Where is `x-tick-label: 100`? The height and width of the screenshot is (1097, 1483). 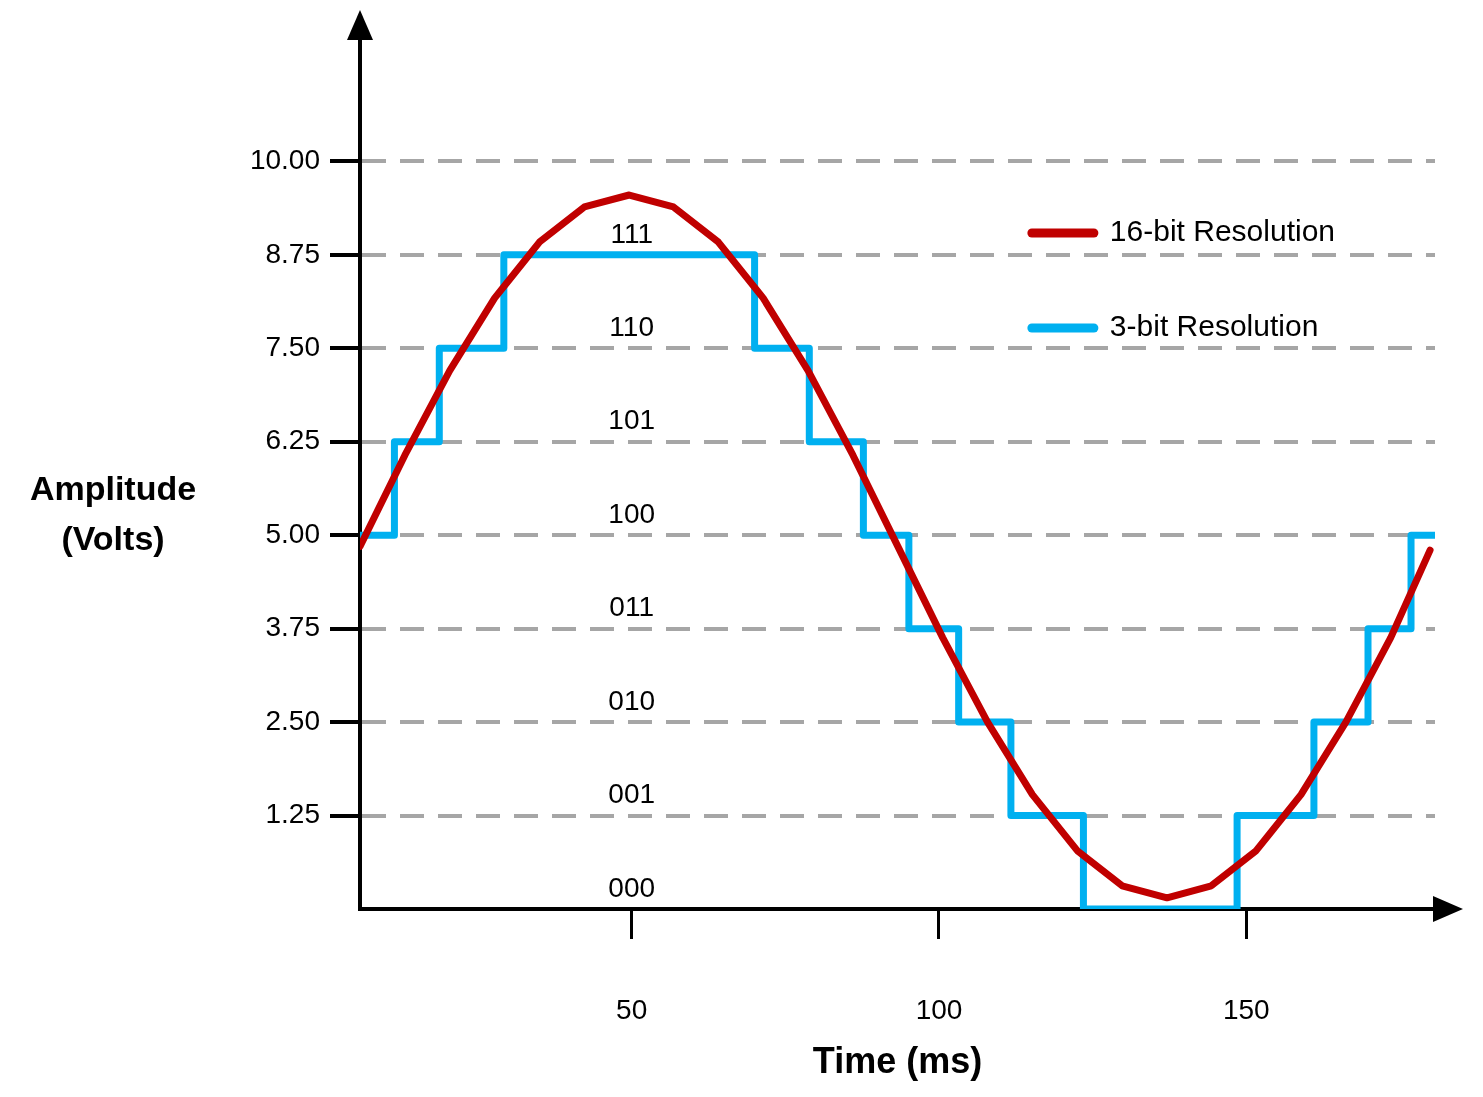 x-tick-label: 100 is located at coordinates (939, 1009).